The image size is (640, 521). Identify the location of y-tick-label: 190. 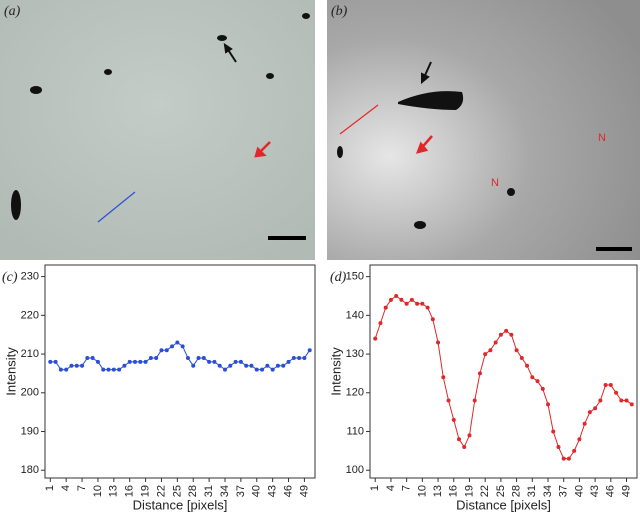
(30, 431).